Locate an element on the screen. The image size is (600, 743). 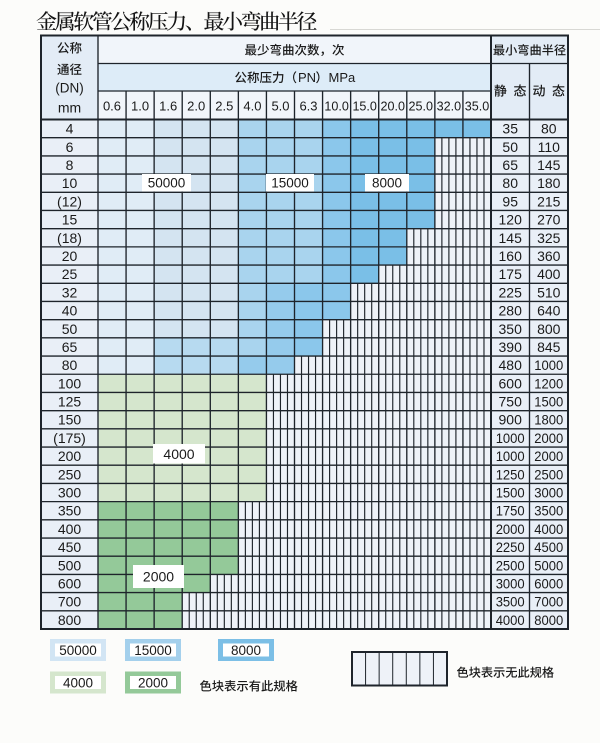
svg-text: 10 is located at coordinates (70, 183).